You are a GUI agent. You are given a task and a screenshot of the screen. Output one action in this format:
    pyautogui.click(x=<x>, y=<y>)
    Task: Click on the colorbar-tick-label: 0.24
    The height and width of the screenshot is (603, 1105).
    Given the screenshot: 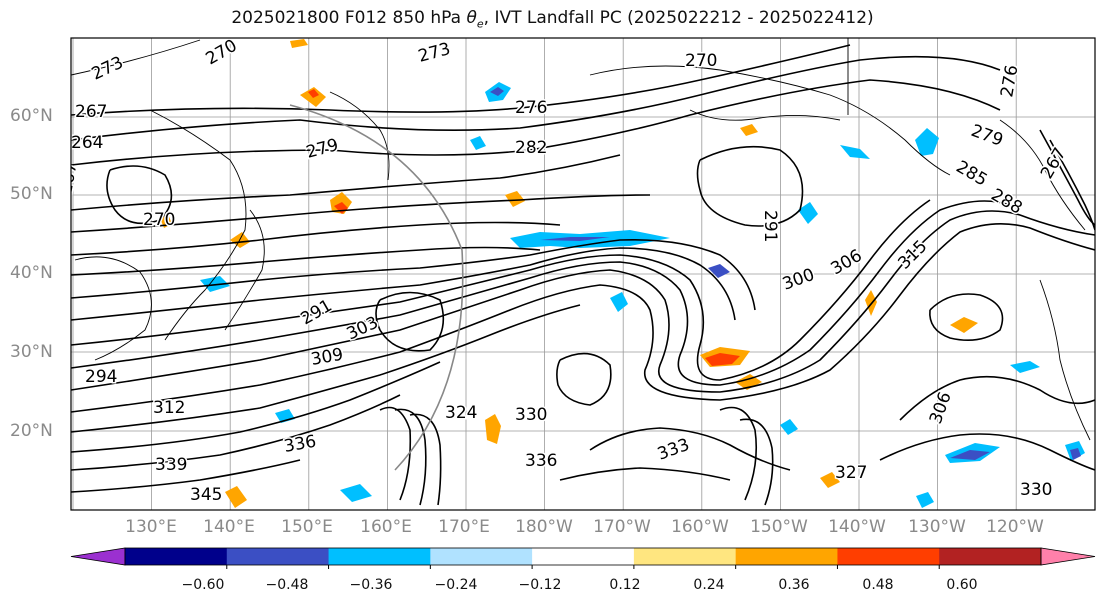 What is the action you would take?
    pyautogui.click(x=709, y=585)
    